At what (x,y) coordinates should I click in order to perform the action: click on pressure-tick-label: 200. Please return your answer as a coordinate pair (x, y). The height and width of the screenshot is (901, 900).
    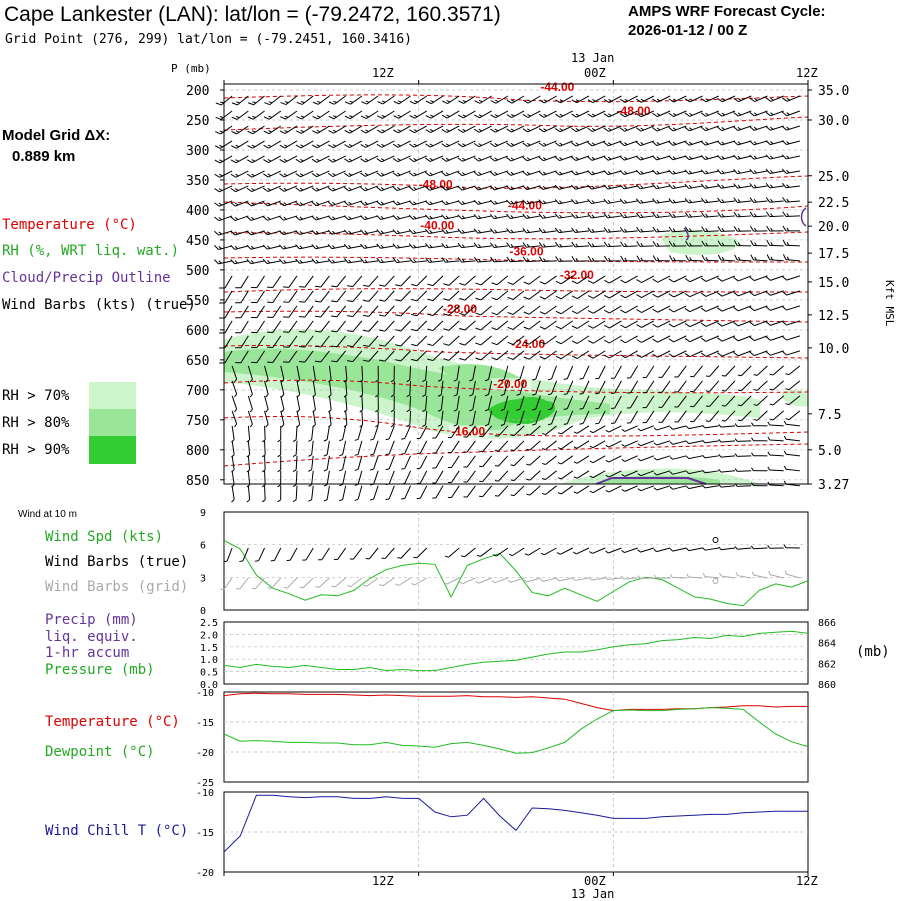
    Looking at the image, I should click on (197, 91).